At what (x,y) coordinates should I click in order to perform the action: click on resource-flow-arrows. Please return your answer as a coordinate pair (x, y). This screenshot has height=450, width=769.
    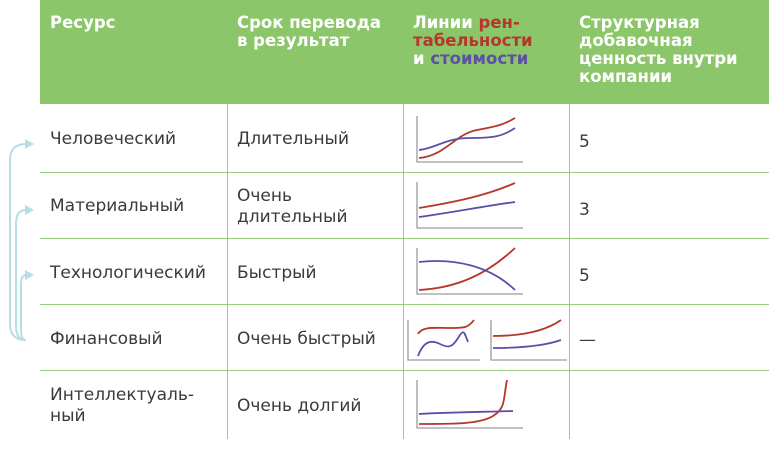
    Looking at the image, I should click on (21, 240).